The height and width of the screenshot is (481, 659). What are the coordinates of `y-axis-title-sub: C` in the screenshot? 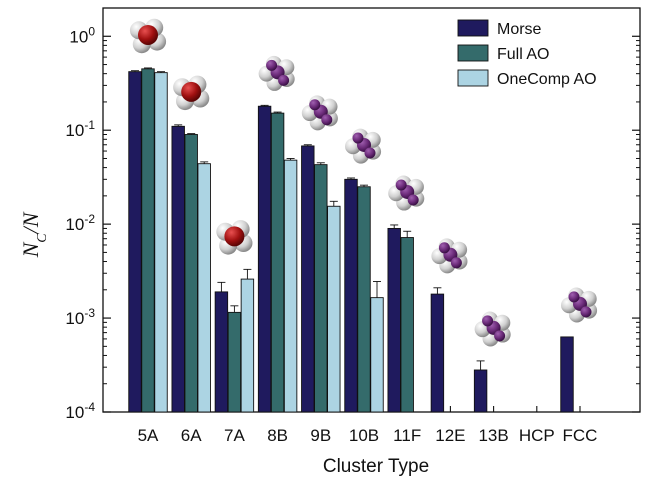 It's located at (42, 238).